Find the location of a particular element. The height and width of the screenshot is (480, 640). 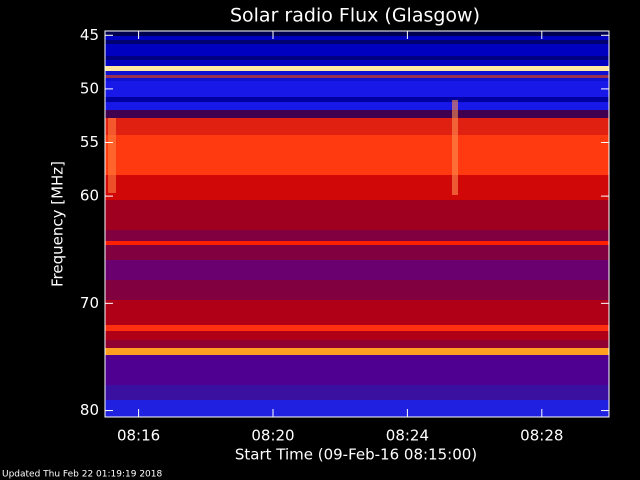

y-tick-label: 55 is located at coordinates (89, 142).